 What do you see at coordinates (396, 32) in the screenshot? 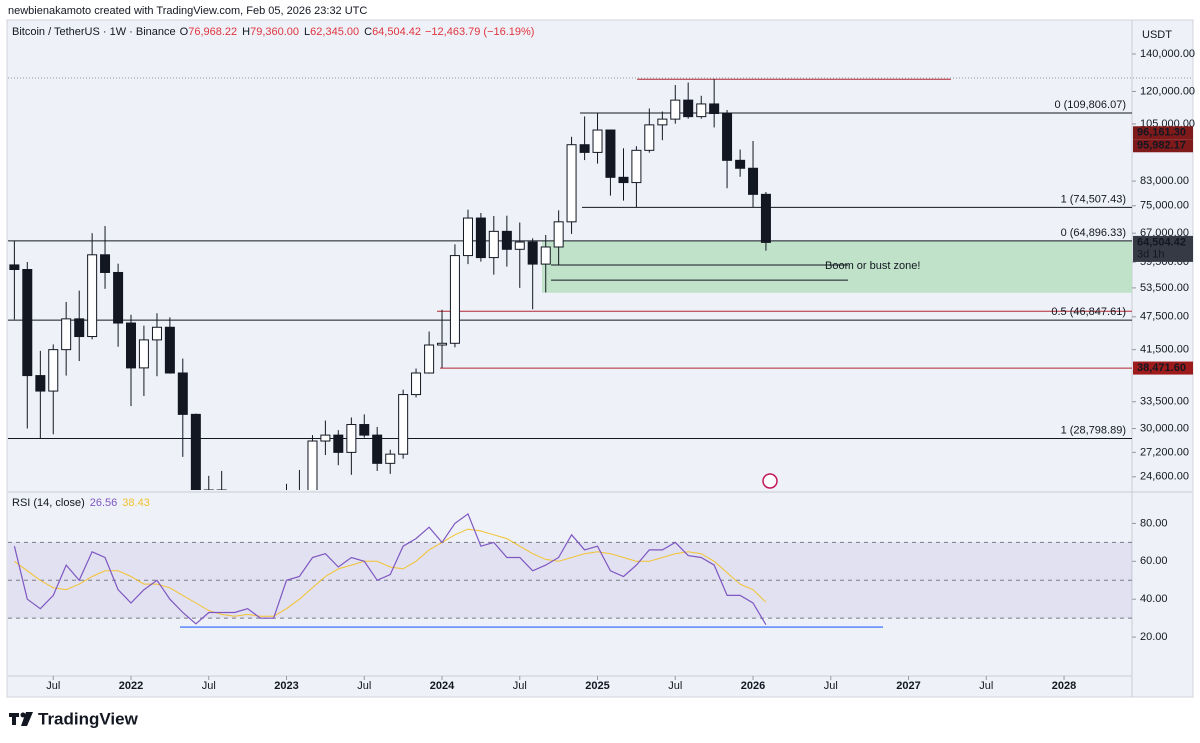
I see `ohlc-value: 64,504.42` at bounding box center [396, 32].